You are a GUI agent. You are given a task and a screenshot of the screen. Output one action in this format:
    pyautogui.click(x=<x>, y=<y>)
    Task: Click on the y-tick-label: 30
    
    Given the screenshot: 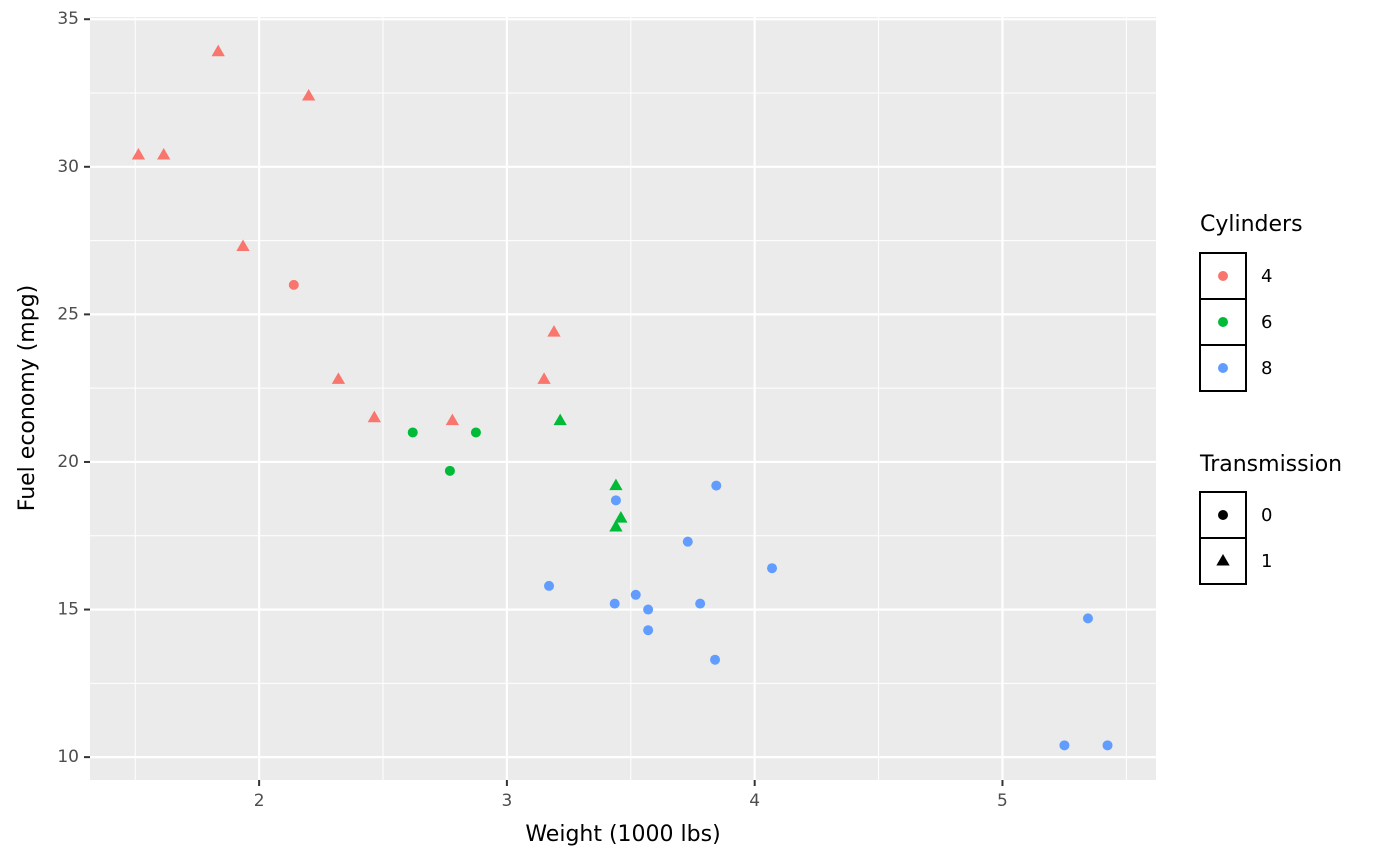 What is the action you would take?
    pyautogui.click(x=68, y=167)
    